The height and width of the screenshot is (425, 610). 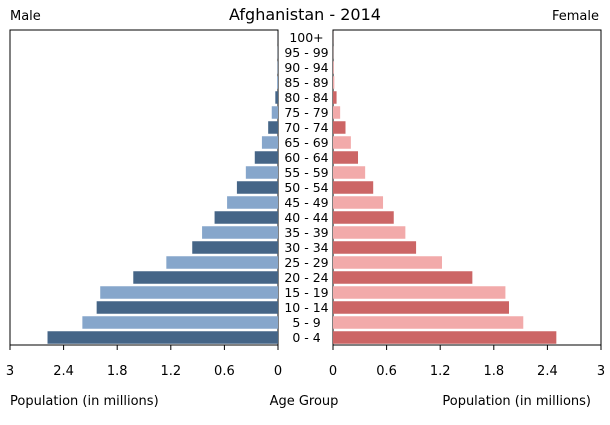 What do you see at coordinates (306, 52) in the screenshot?
I see `age-group-label: 95 - 99` at bounding box center [306, 52].